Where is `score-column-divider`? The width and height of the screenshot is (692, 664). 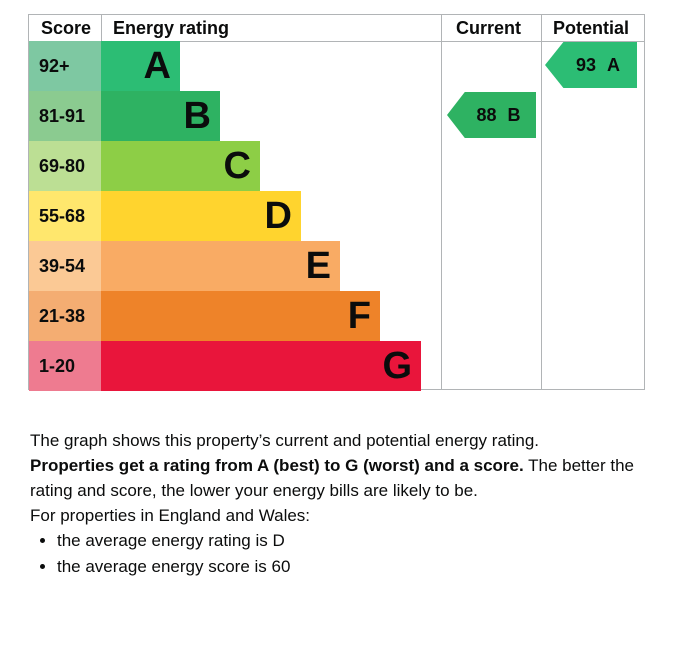 score-column-divider is located at coordinates (101, 28).